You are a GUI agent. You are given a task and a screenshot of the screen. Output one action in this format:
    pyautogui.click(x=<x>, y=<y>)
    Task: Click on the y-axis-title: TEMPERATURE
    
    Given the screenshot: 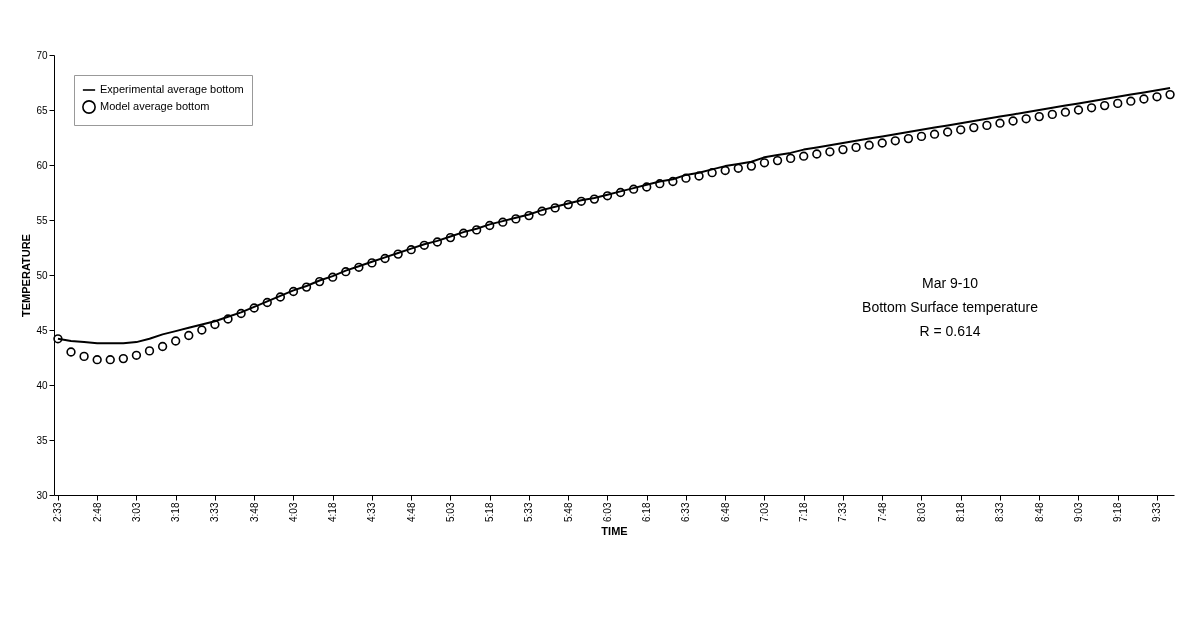 What is the action you would take?
    pyautogui.click(x=26, y=275)
    